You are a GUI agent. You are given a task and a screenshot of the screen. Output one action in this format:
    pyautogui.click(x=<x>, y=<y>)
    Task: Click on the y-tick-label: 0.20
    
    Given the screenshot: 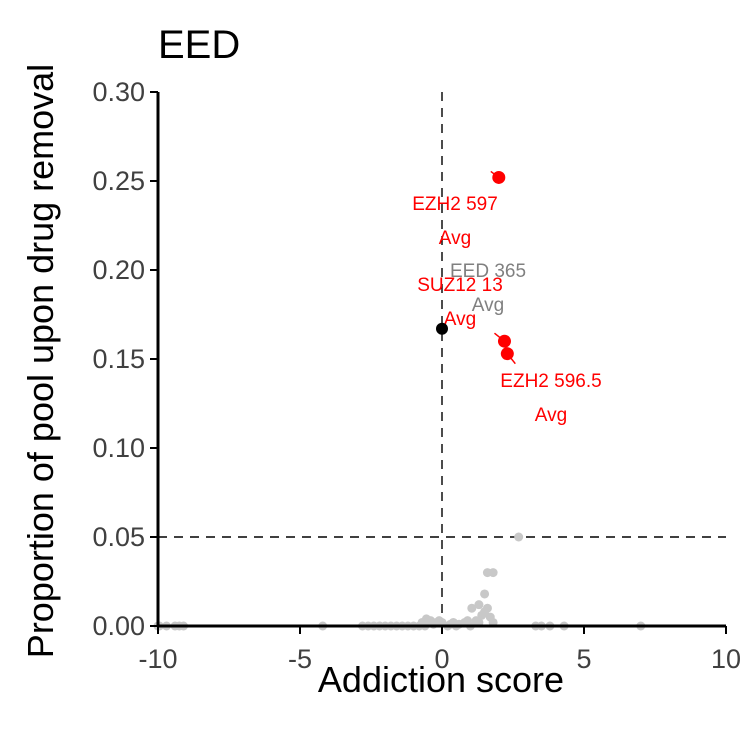 What is the action you would take?
    pyautogui.click(x=118, y=270)
    